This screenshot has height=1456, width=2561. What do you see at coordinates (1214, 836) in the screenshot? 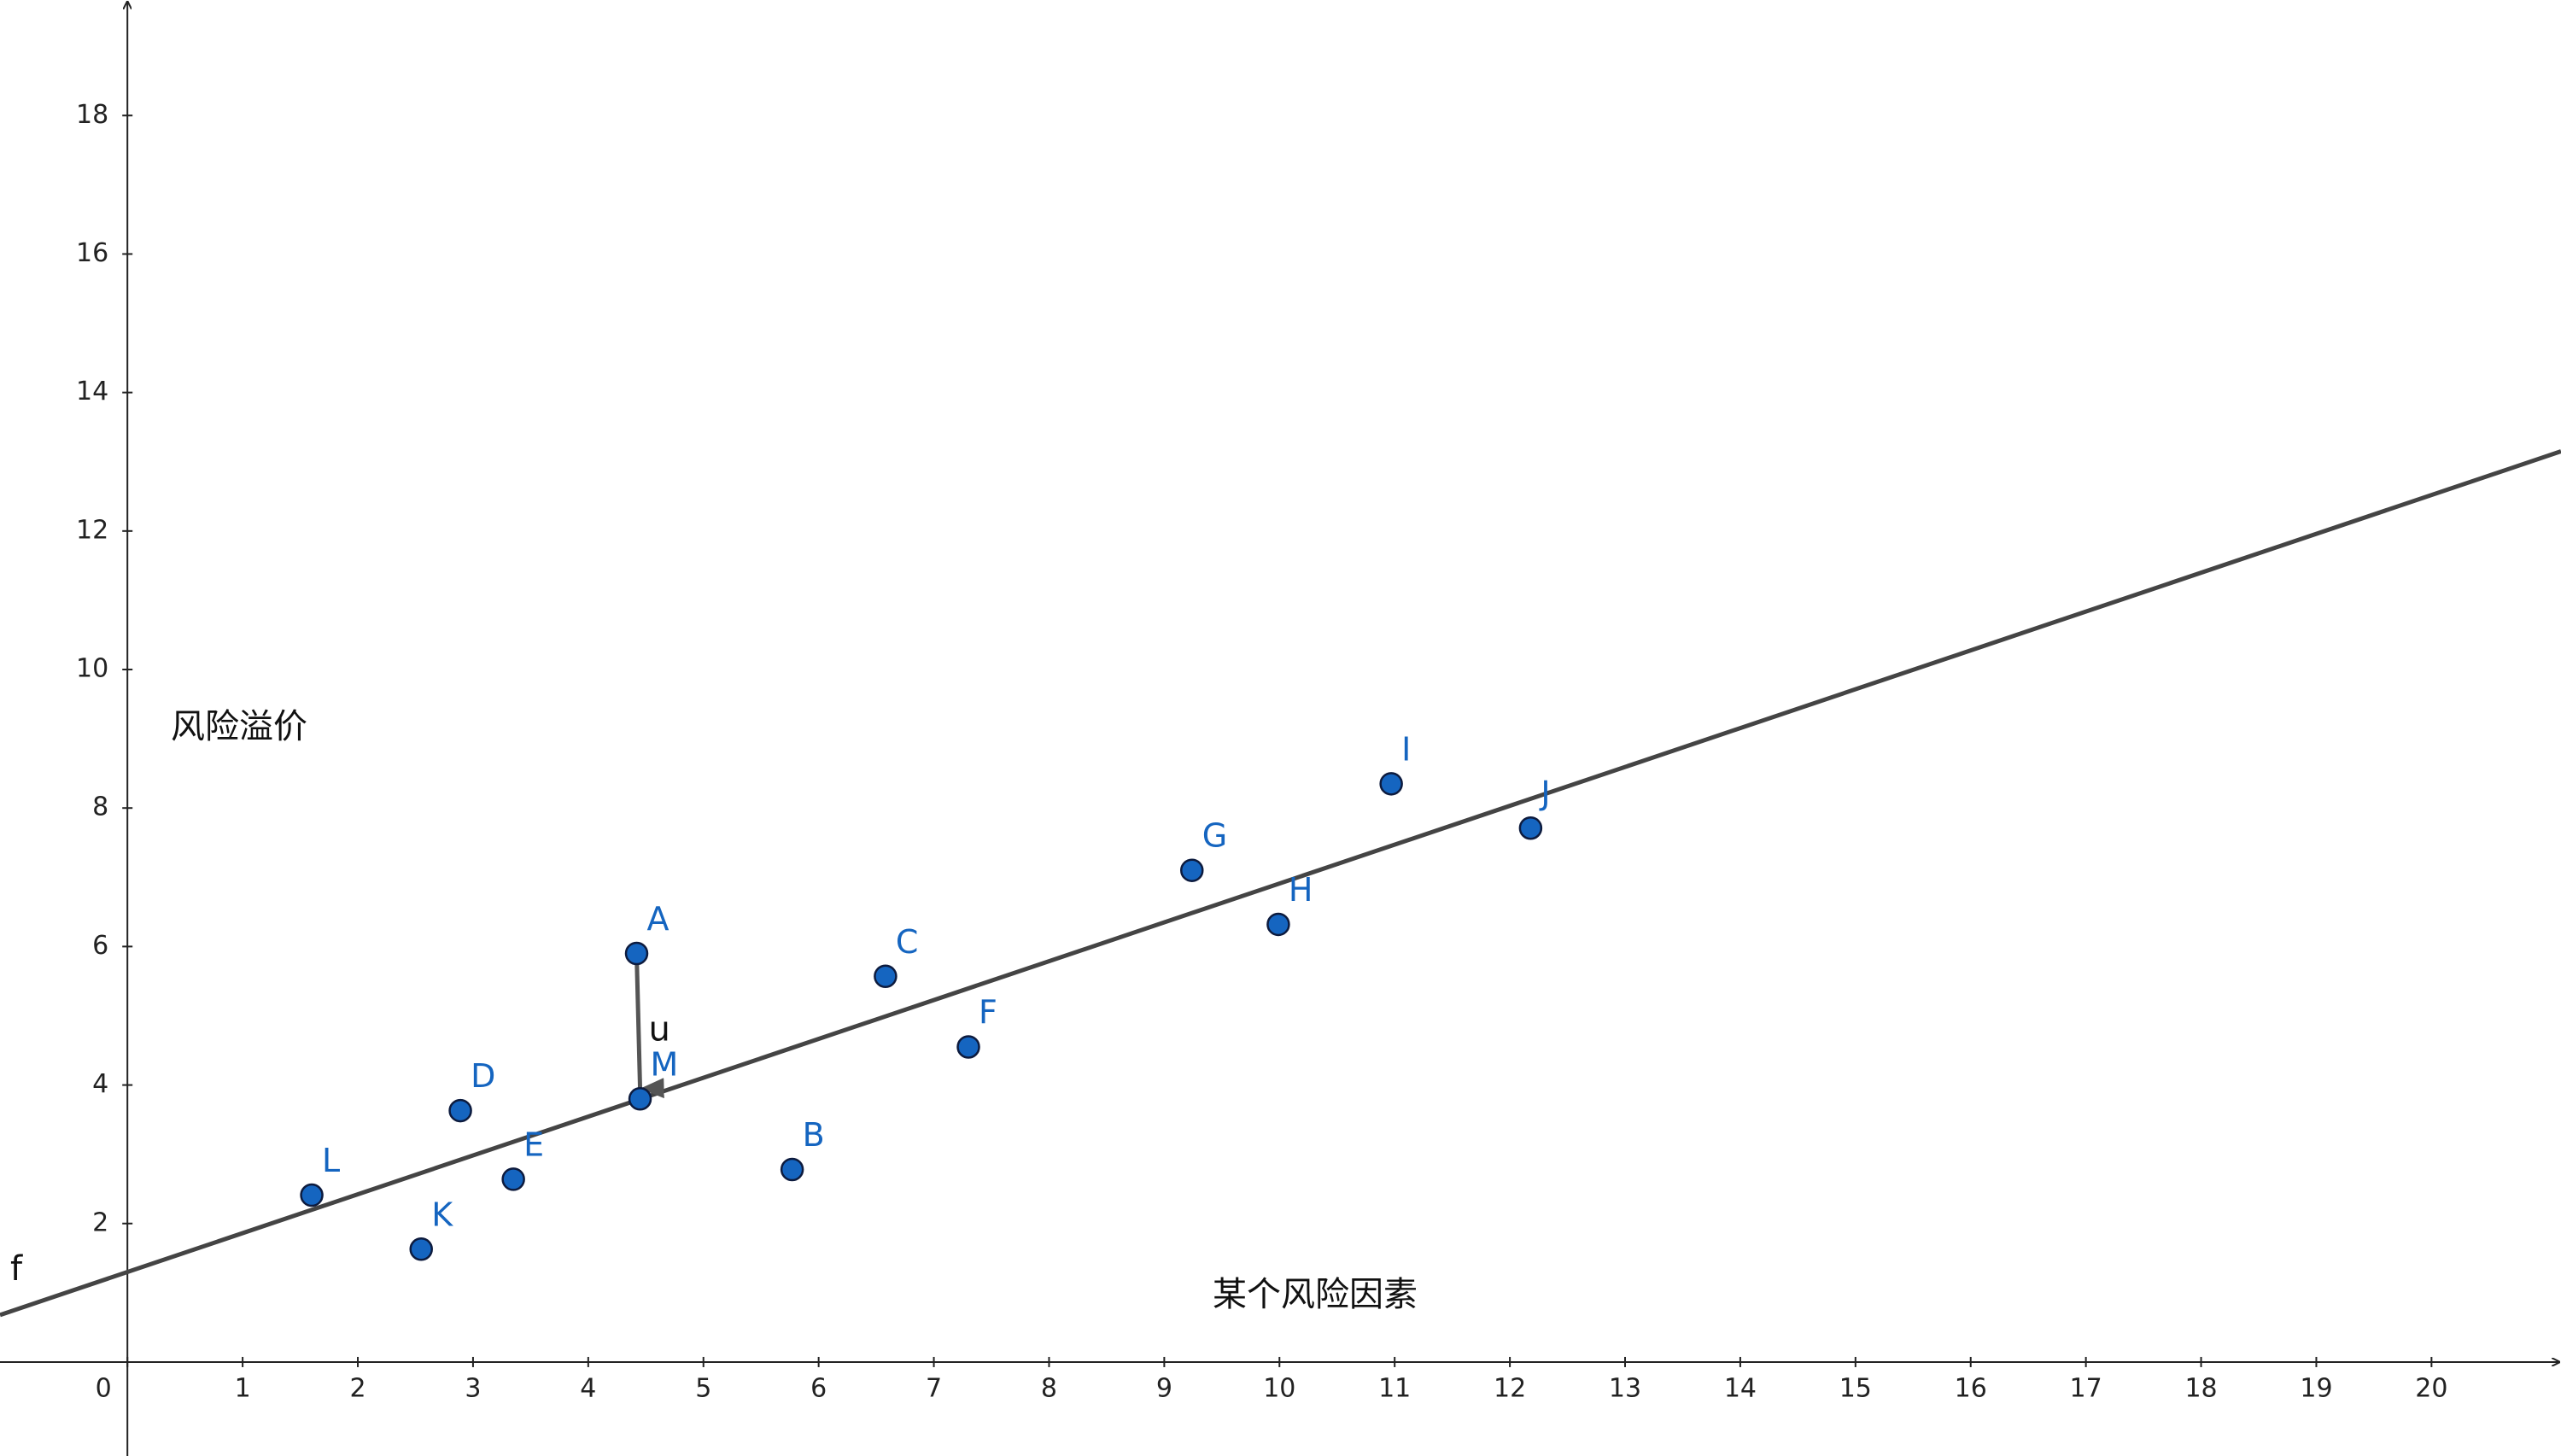
I see `point-label: G` at bounding box center [1214, 836].